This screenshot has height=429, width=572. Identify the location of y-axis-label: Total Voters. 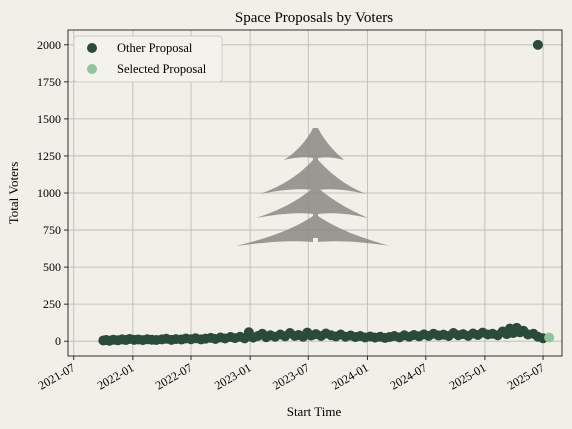
(13, 193).